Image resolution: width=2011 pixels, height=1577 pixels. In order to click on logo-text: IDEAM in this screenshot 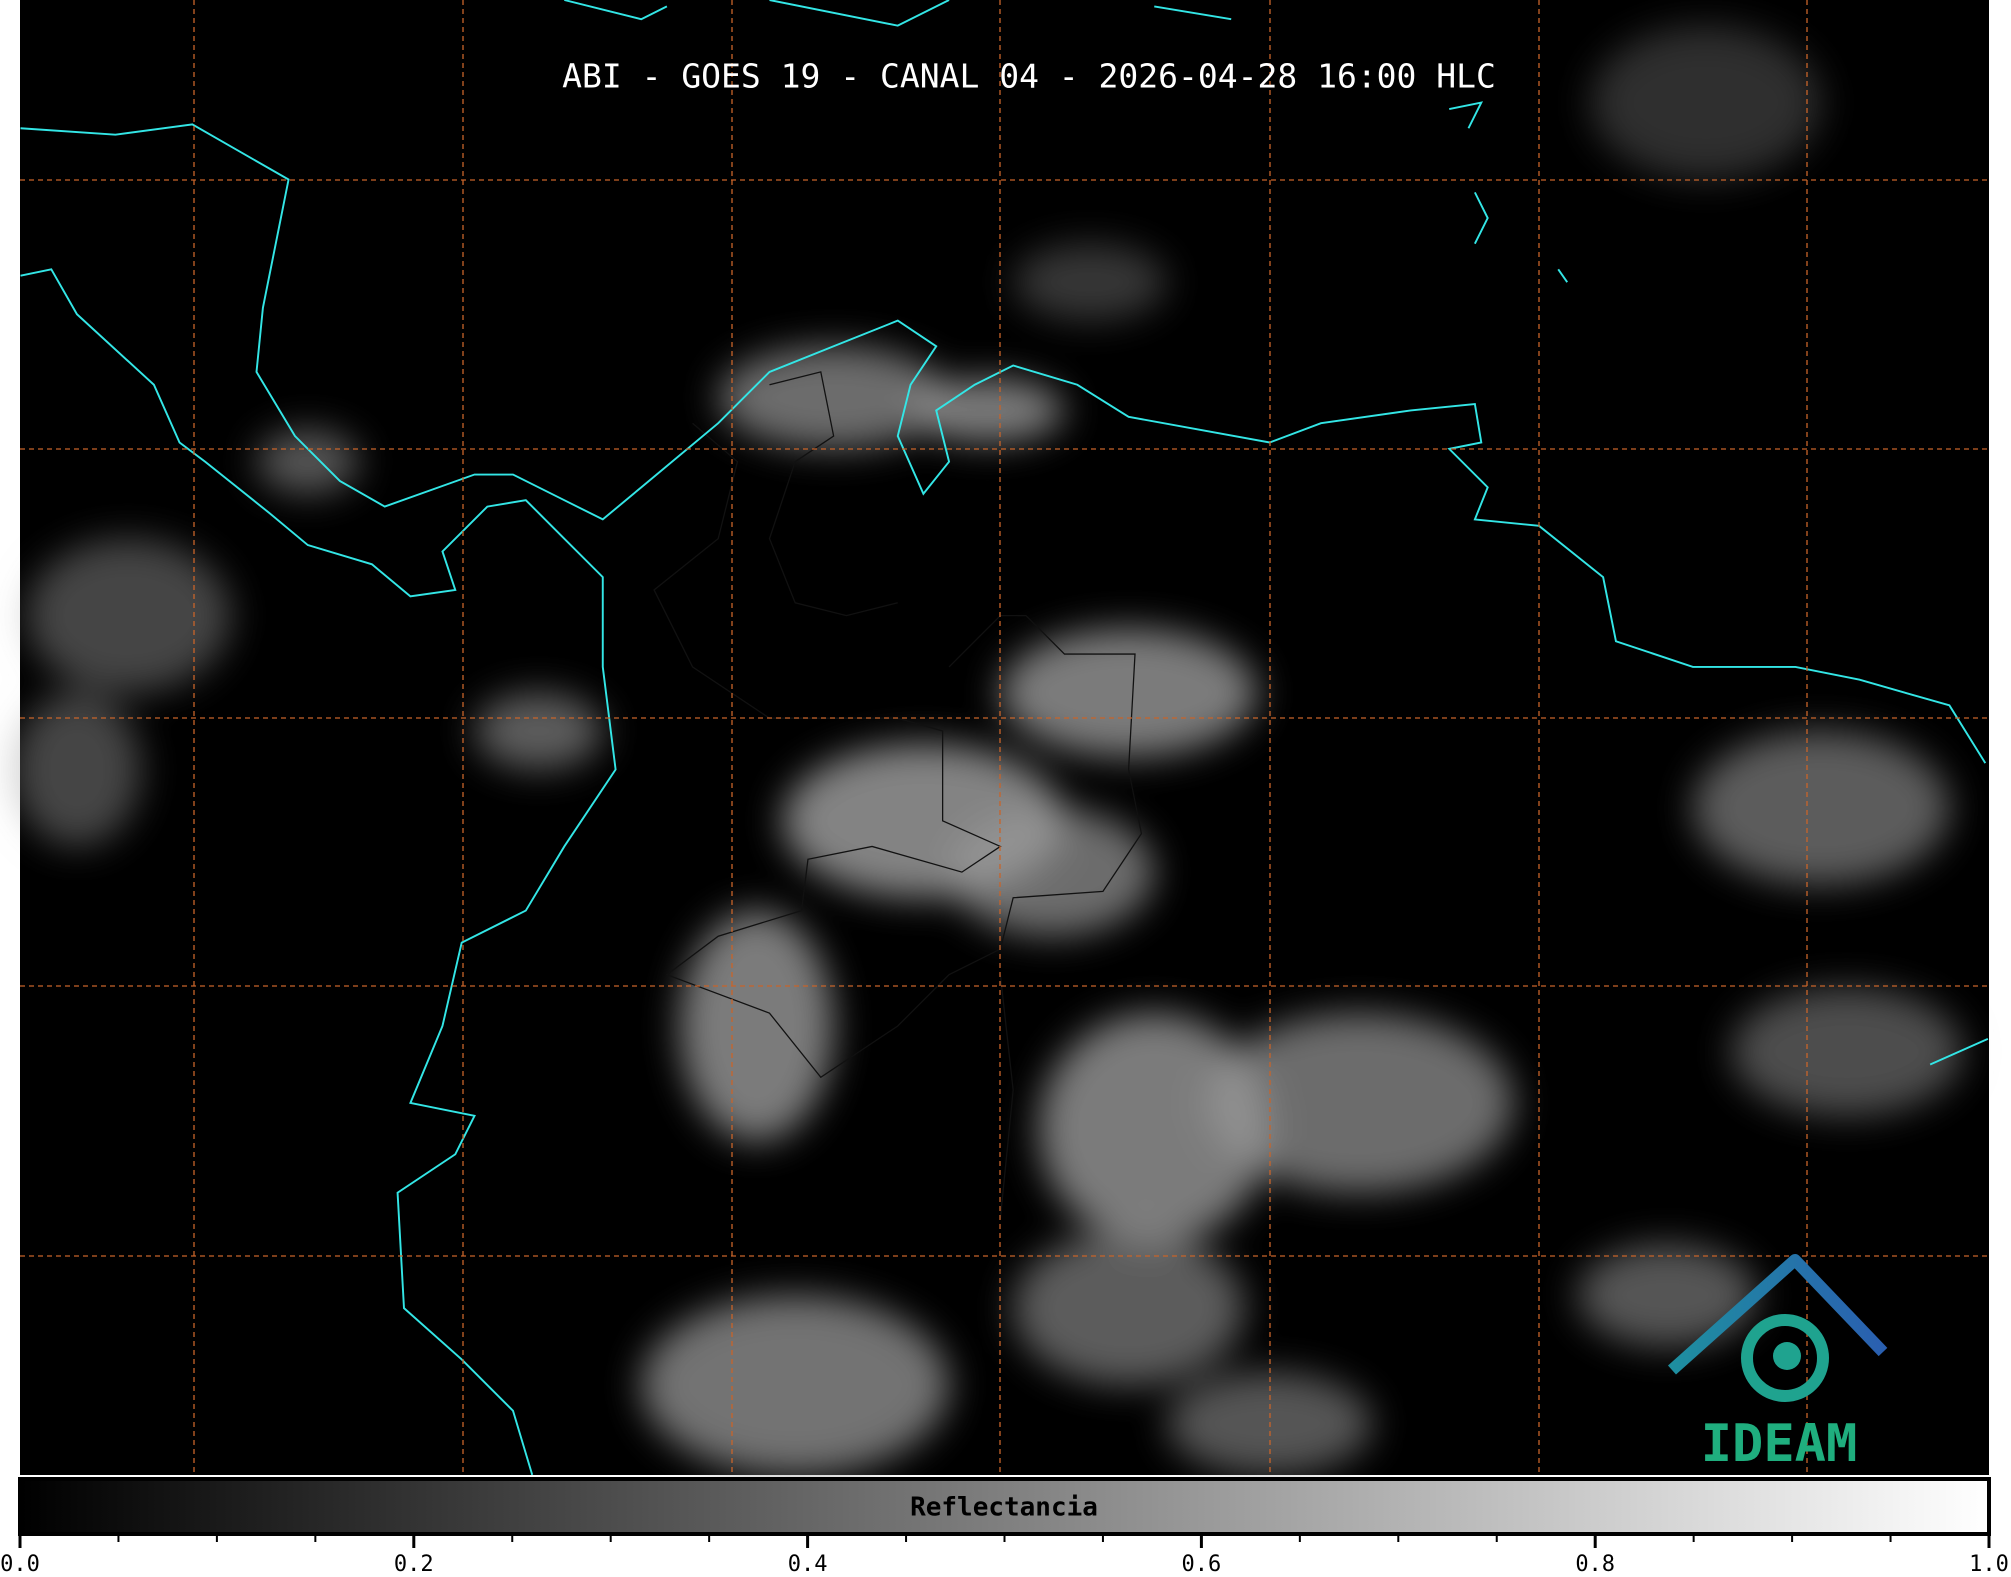, I will do `click(1779, 1444)`.